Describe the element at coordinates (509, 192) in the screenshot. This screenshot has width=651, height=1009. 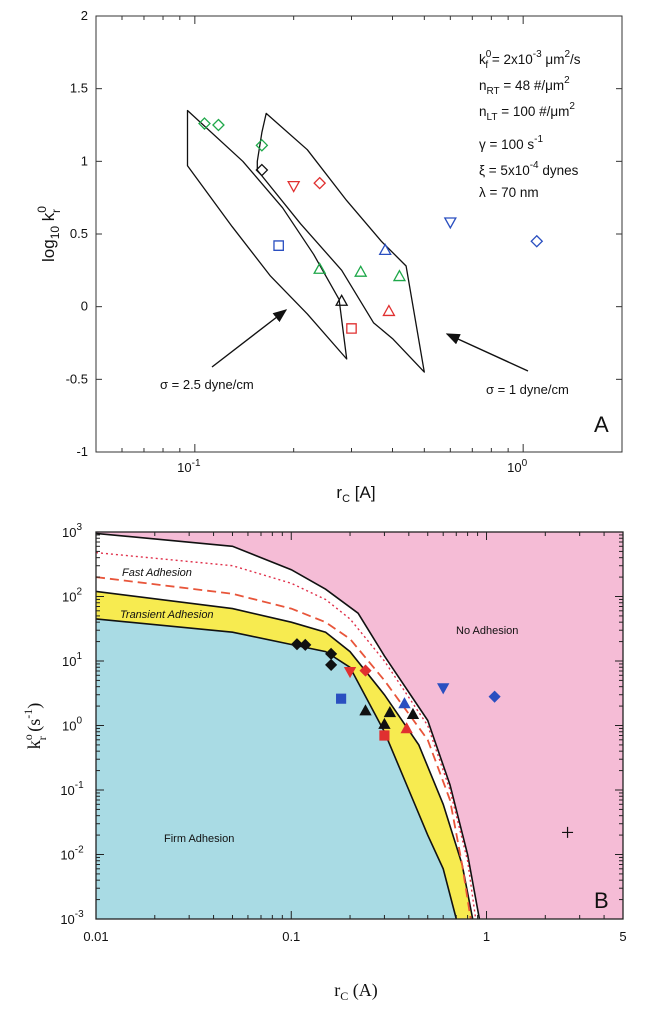
I see `param-lambda: λ = 70 nm` at that location.